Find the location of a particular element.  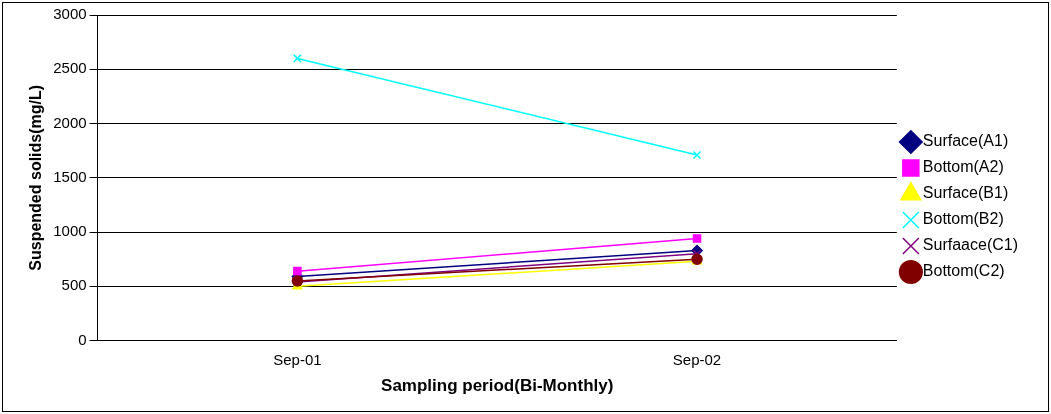

legend-label: Bottom(B2) is located at coordinates (963, 219).